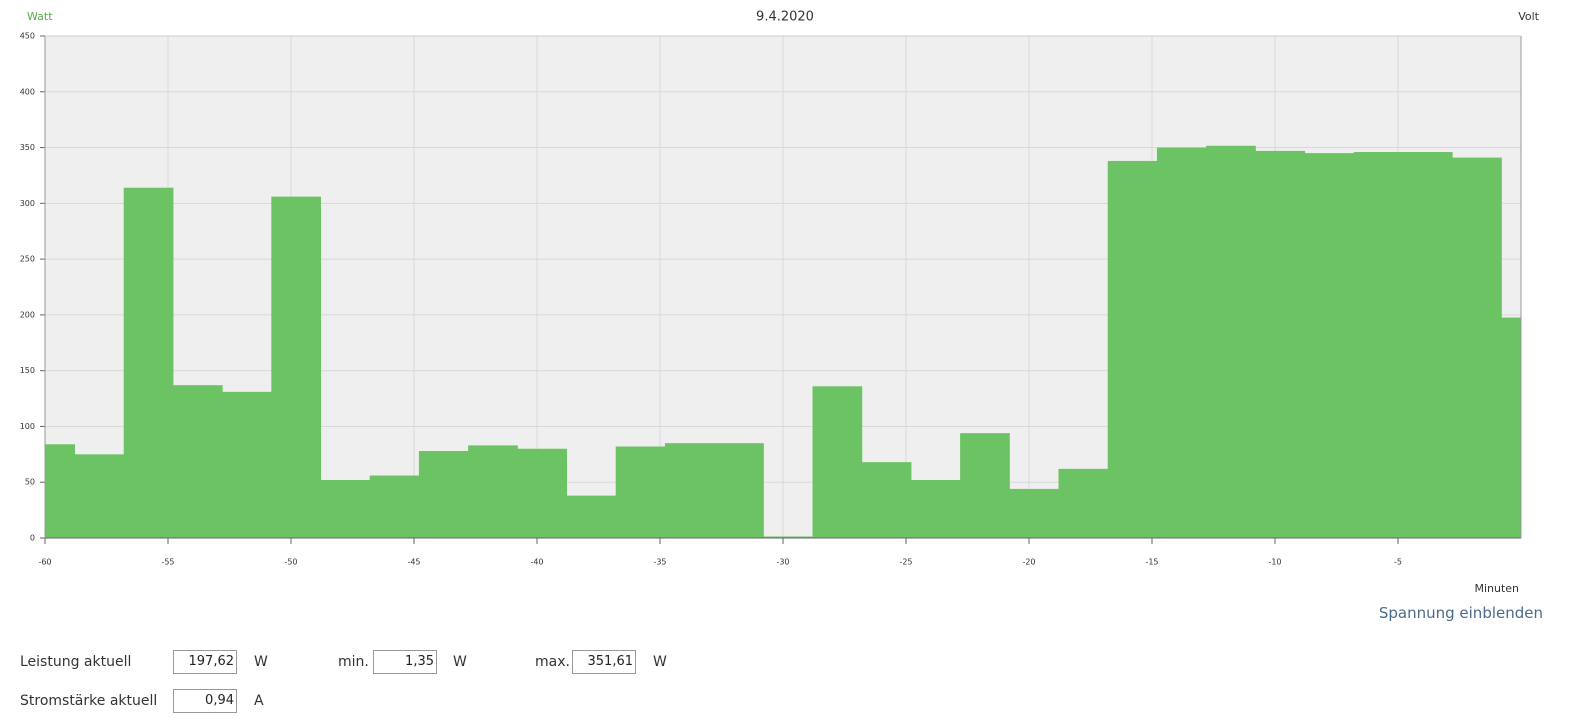  I want to click on toggle-voltage-link: Spannung einblenden, so click(1460, 613).